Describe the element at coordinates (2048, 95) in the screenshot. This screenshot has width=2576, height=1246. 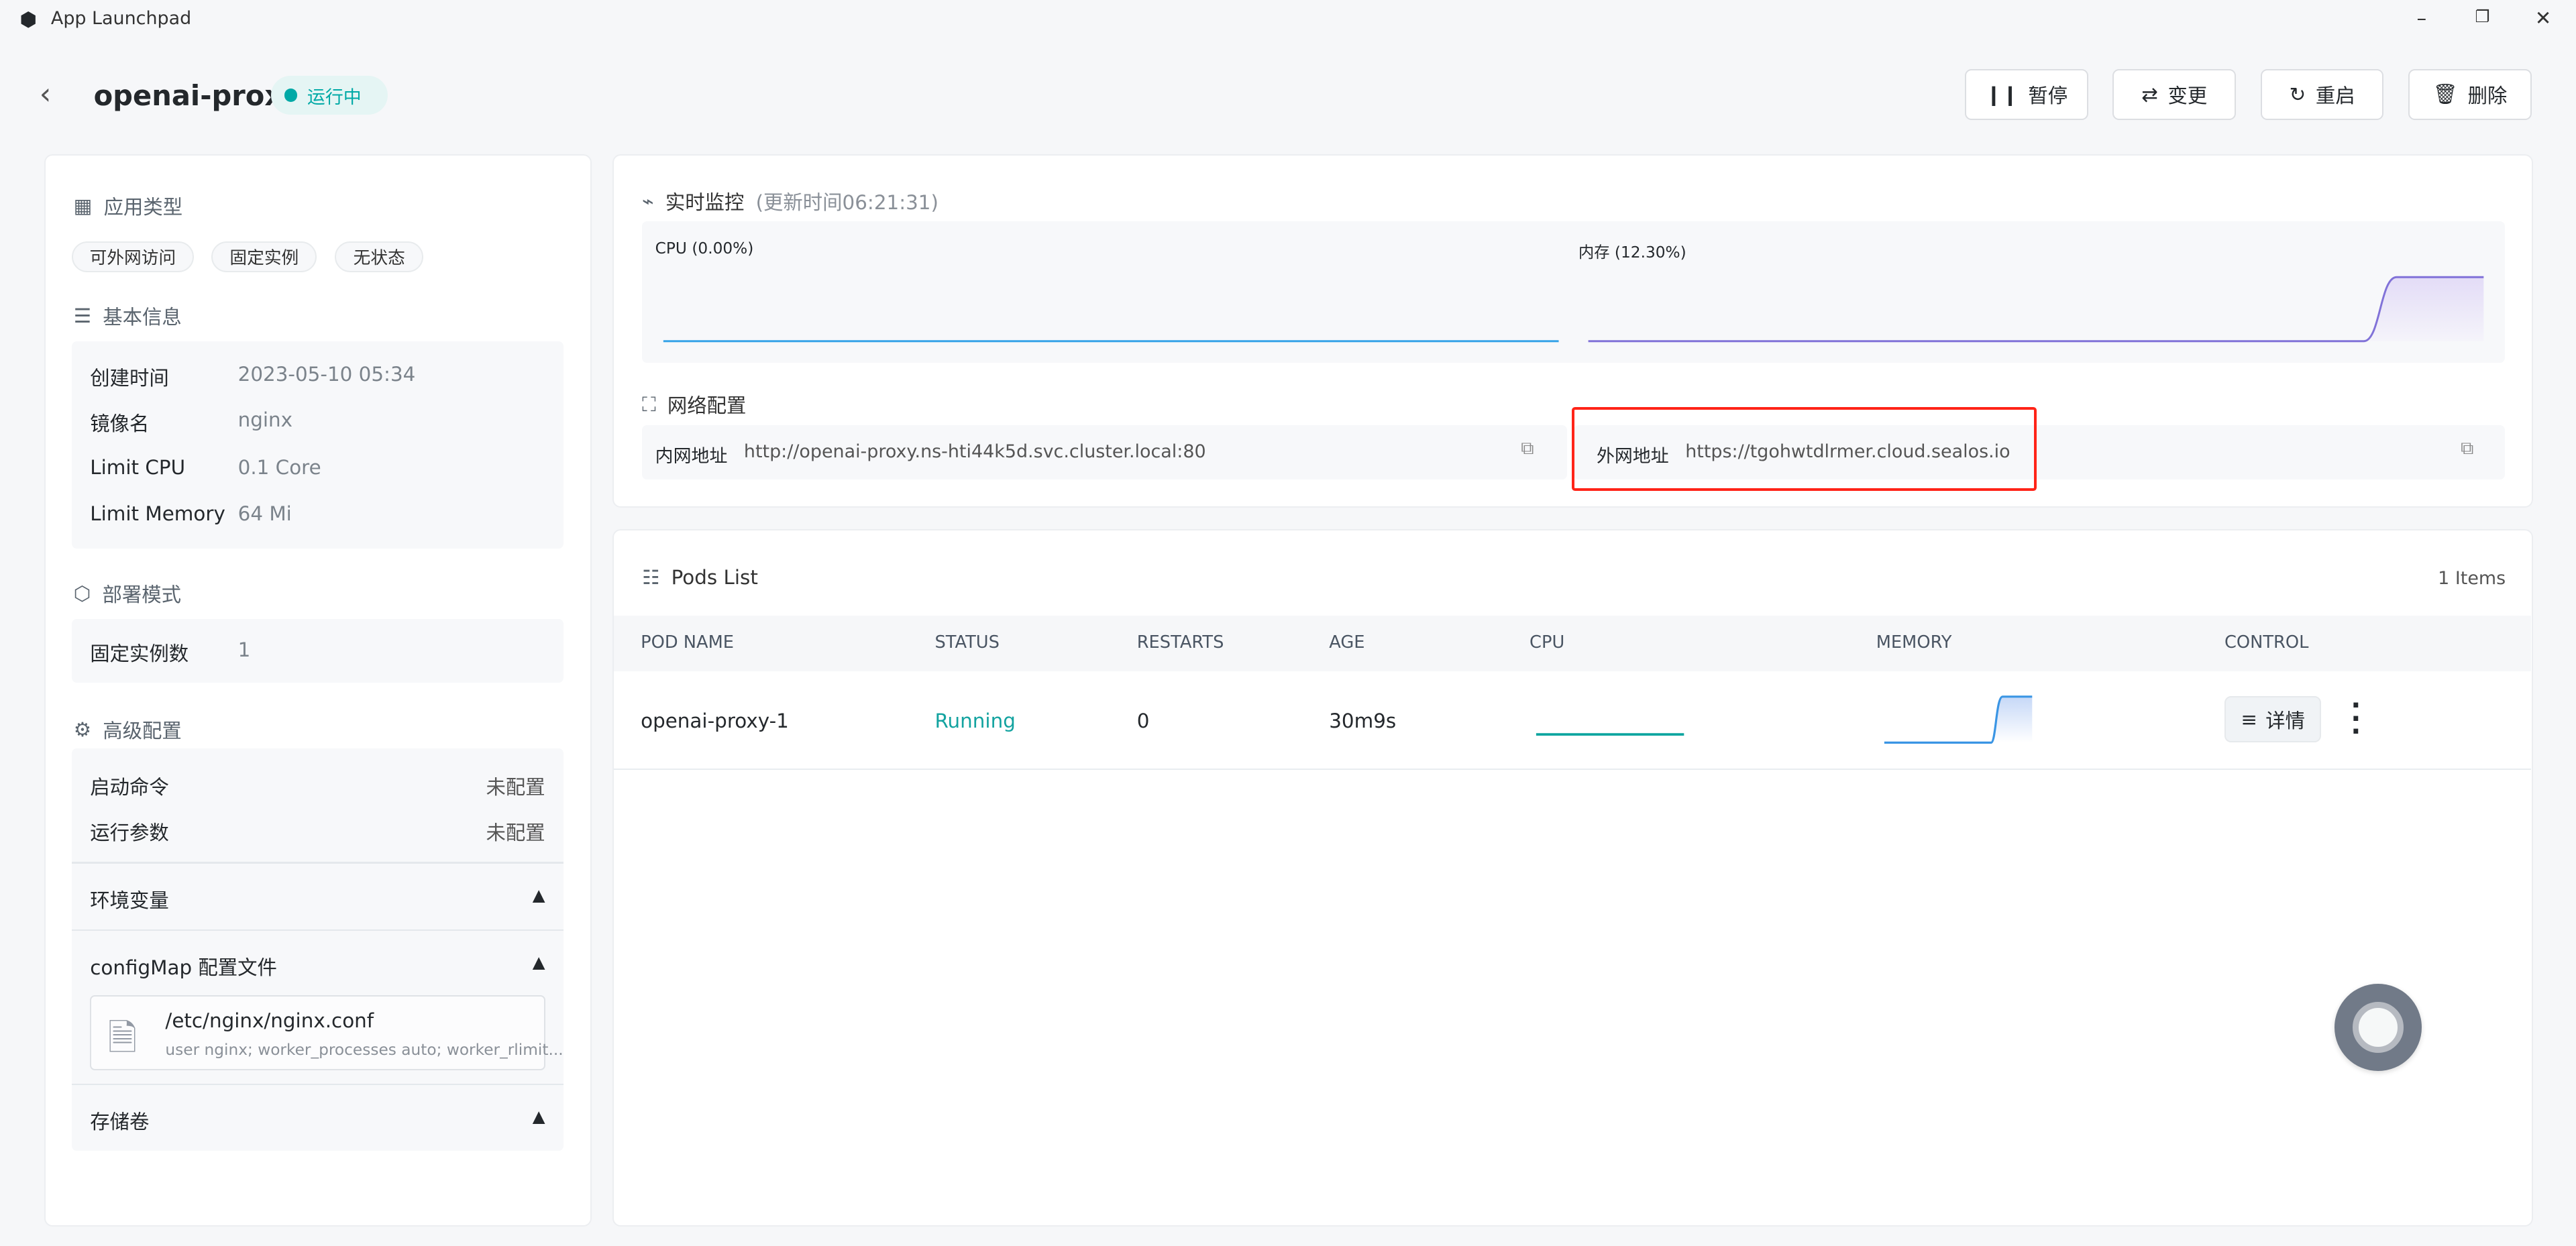
I see `pause-label: 暂停` at that location.